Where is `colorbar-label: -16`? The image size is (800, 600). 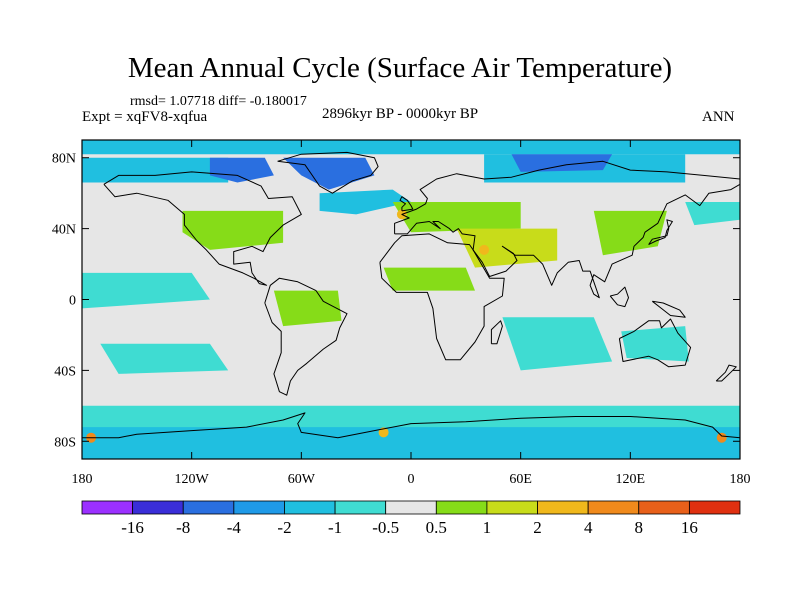 colorbar-label: -16 is located at coordinates (132, 527).